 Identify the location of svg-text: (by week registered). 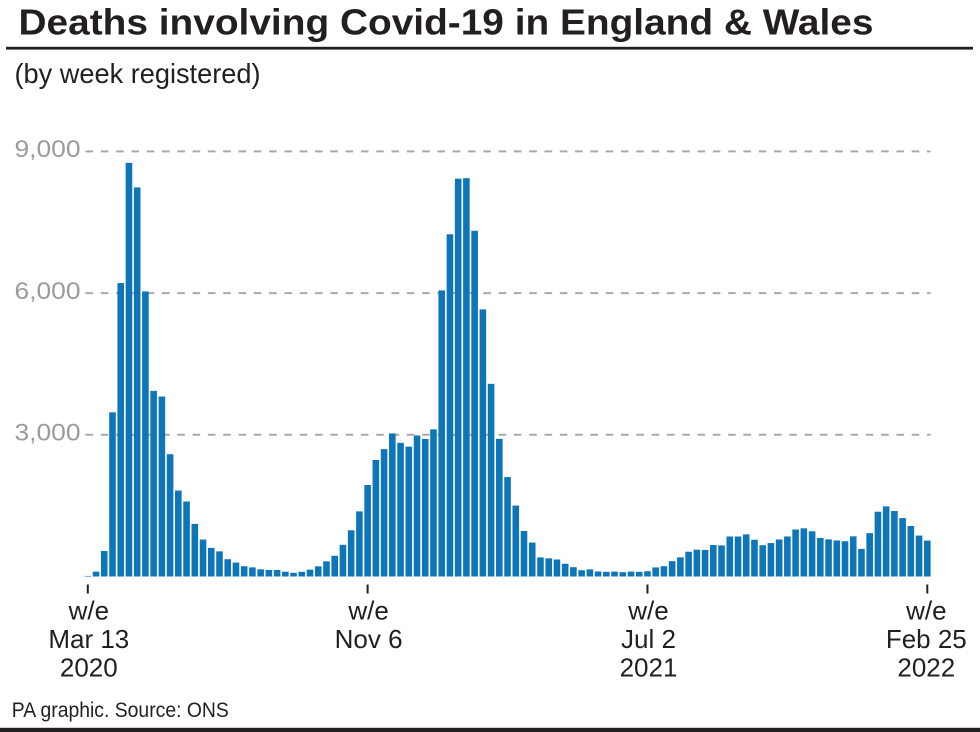
(138, 73).